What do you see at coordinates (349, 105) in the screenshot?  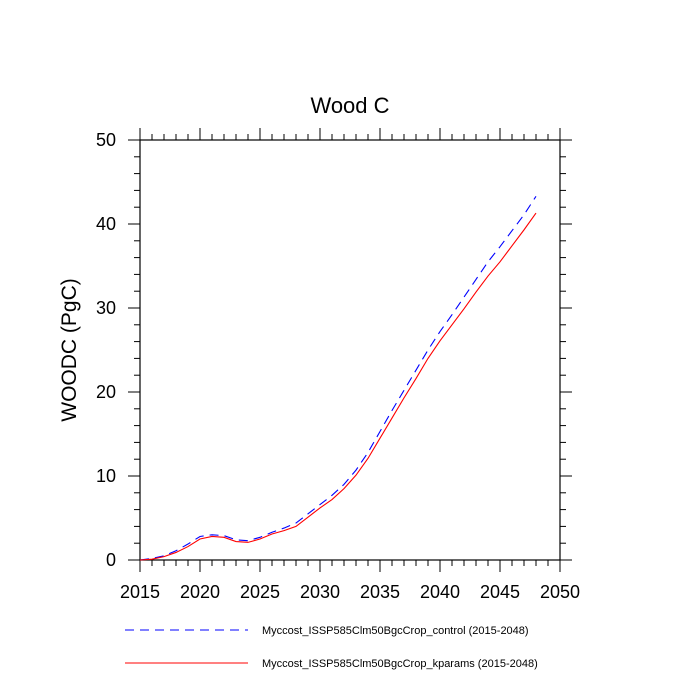 I see `chart-title: Wood C` at bounding box center [349, 105].